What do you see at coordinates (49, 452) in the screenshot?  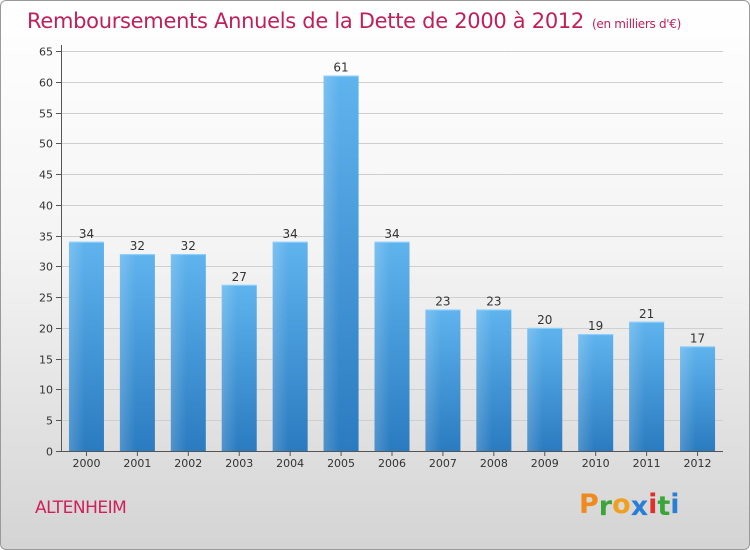 I see `y-tick-label: 0` at bounding box center [49, 452].